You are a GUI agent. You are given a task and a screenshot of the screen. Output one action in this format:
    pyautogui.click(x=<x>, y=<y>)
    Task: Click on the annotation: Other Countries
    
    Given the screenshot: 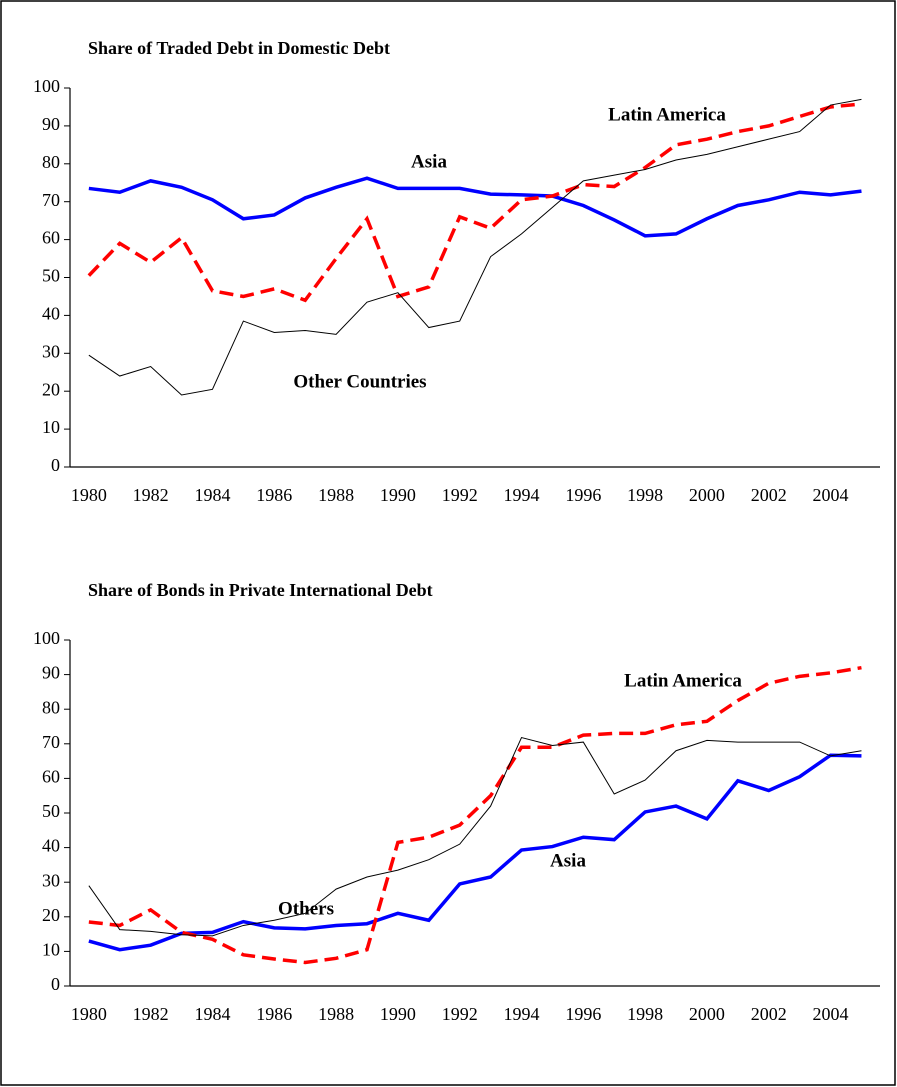 What is the action you would take?
    pyautogui.click(x=359, y=381)
    